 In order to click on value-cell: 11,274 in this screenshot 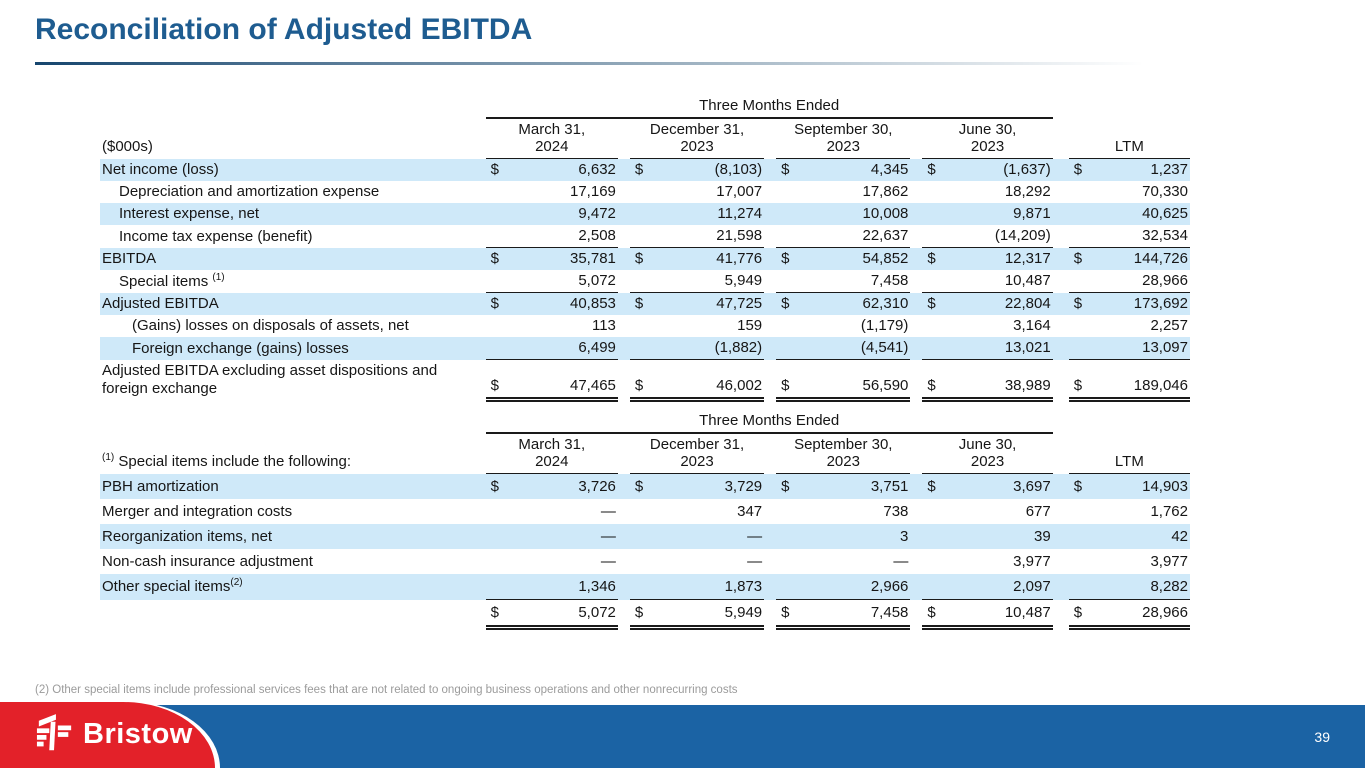, I will do `click(697, 214)`.